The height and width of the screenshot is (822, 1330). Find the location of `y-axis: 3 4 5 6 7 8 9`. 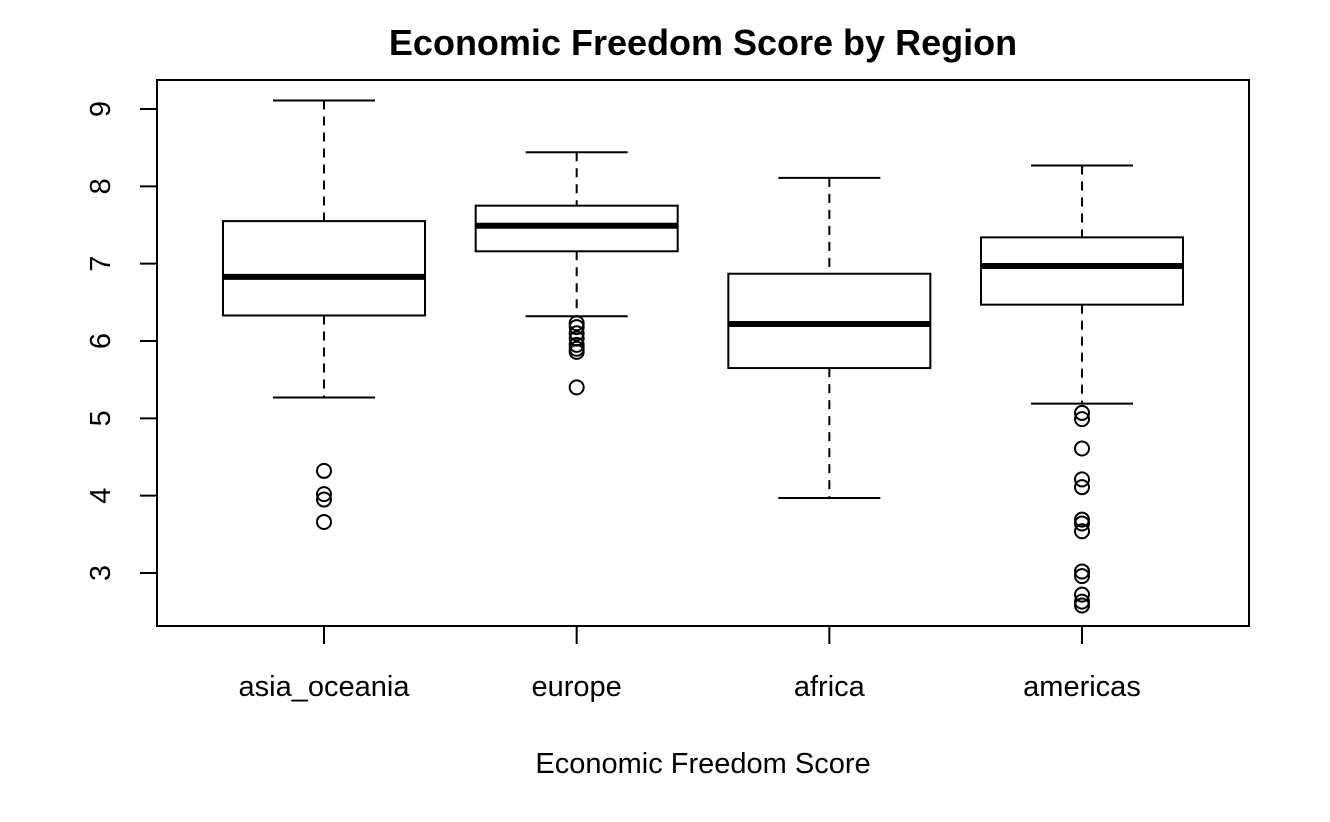

y-axis: 3 4 5 6 7 8 9 is located at coordinates (121, 341).